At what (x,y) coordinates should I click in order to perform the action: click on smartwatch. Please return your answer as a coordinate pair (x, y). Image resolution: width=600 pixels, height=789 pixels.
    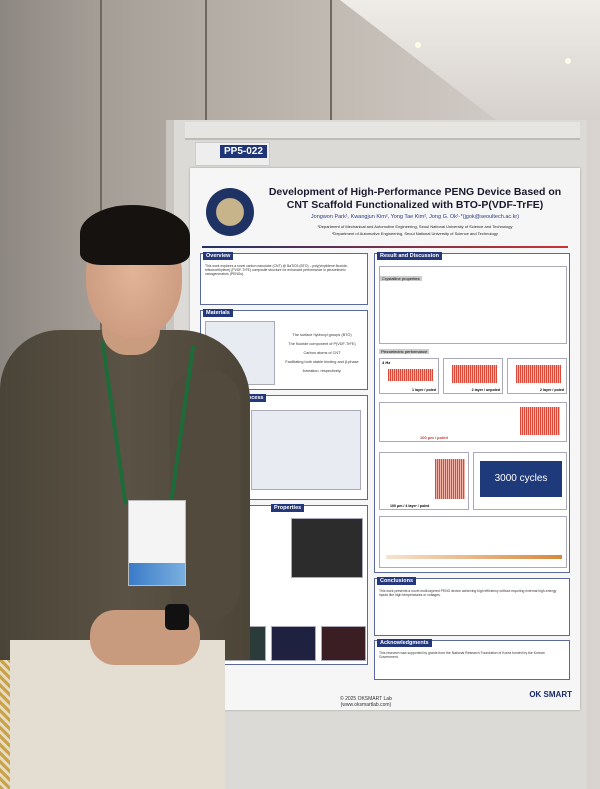
    Looking at the image, I should click on (177, 617).